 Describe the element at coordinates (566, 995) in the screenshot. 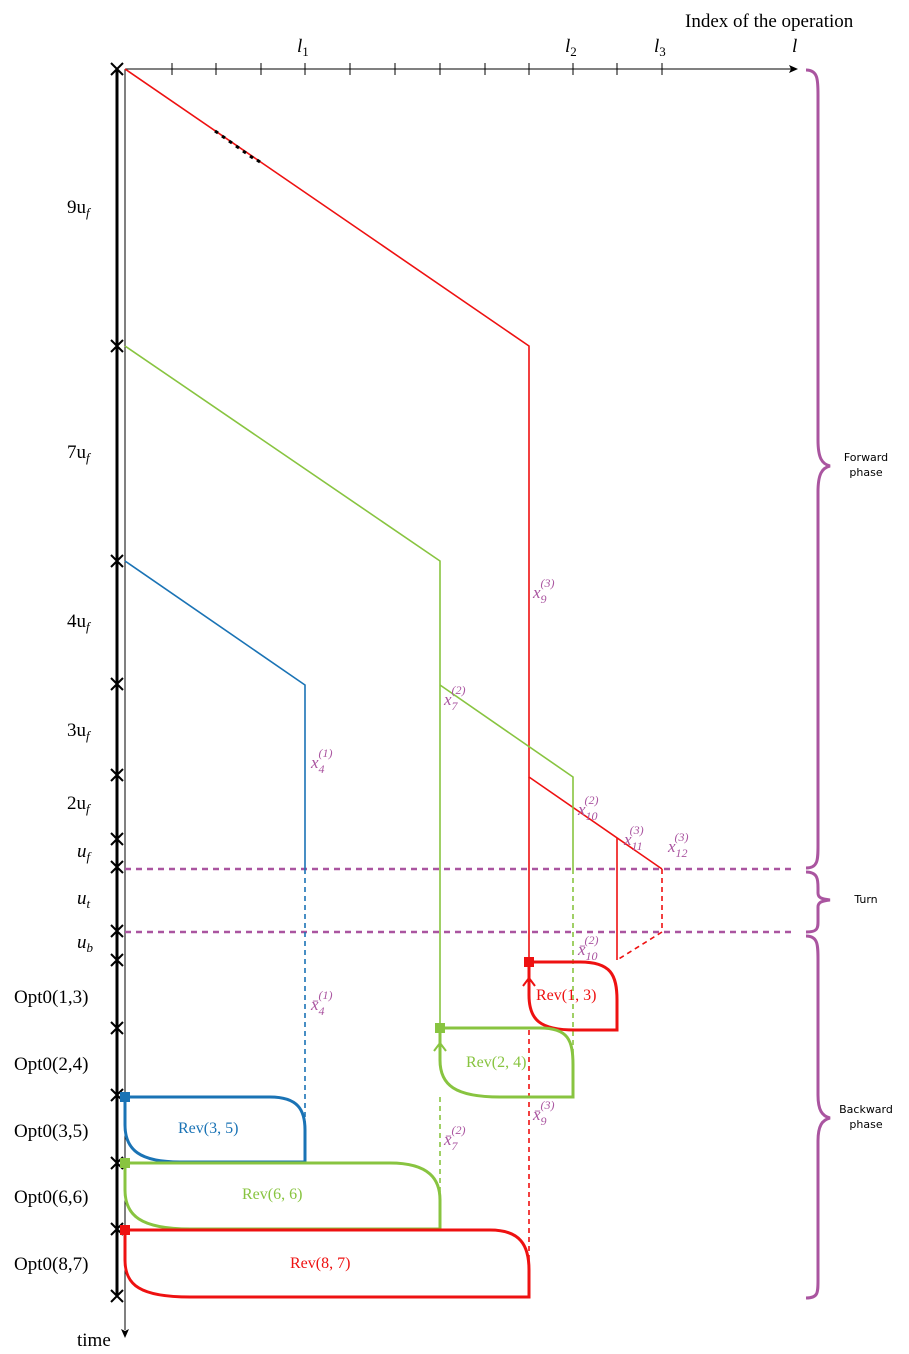

I see `rev-1-3-label: Rev(1, 3)` at that location.